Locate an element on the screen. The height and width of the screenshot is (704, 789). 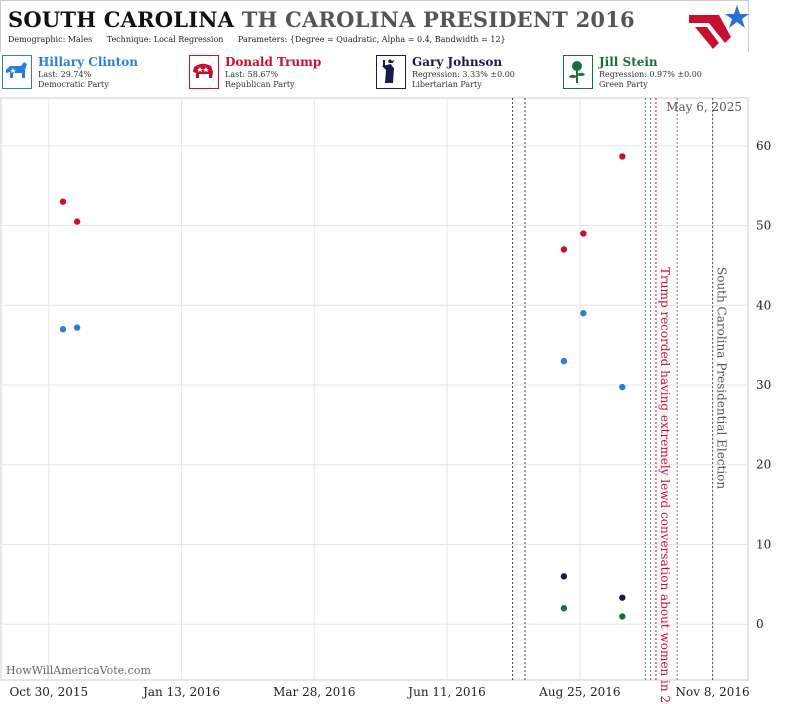
y-tick-label: 10 is located at coordinates (763, 544).